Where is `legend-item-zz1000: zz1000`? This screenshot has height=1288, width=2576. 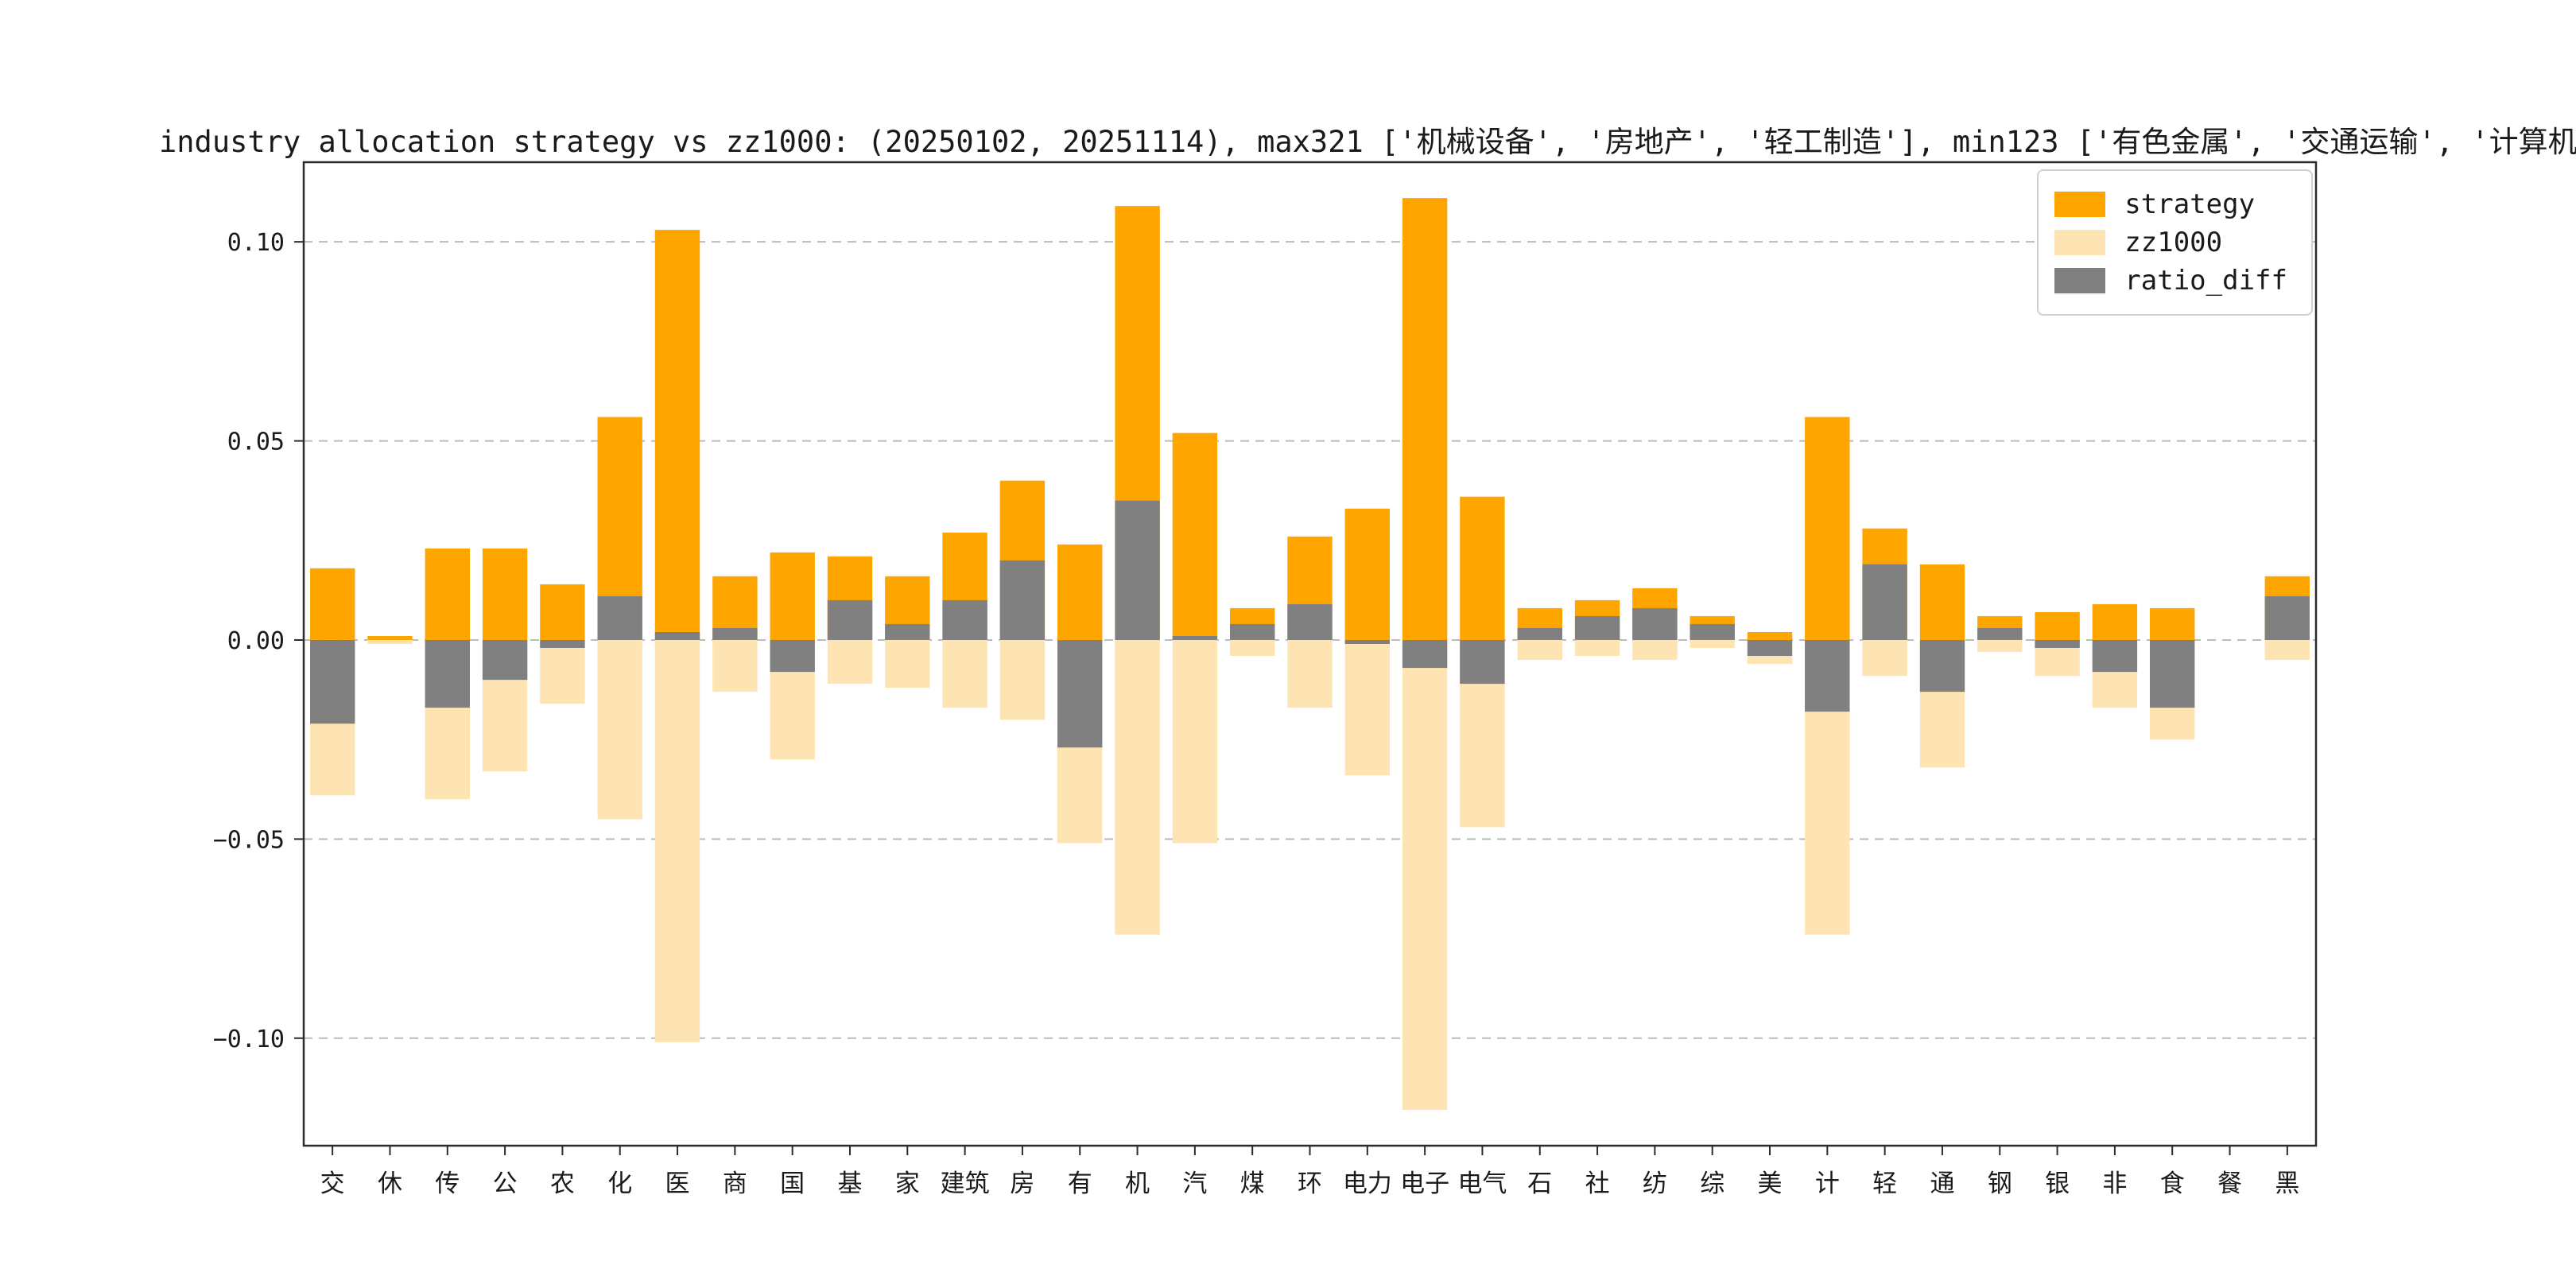
legend-item-zz1000: zz1000 is located at coordinates (2171, 242).